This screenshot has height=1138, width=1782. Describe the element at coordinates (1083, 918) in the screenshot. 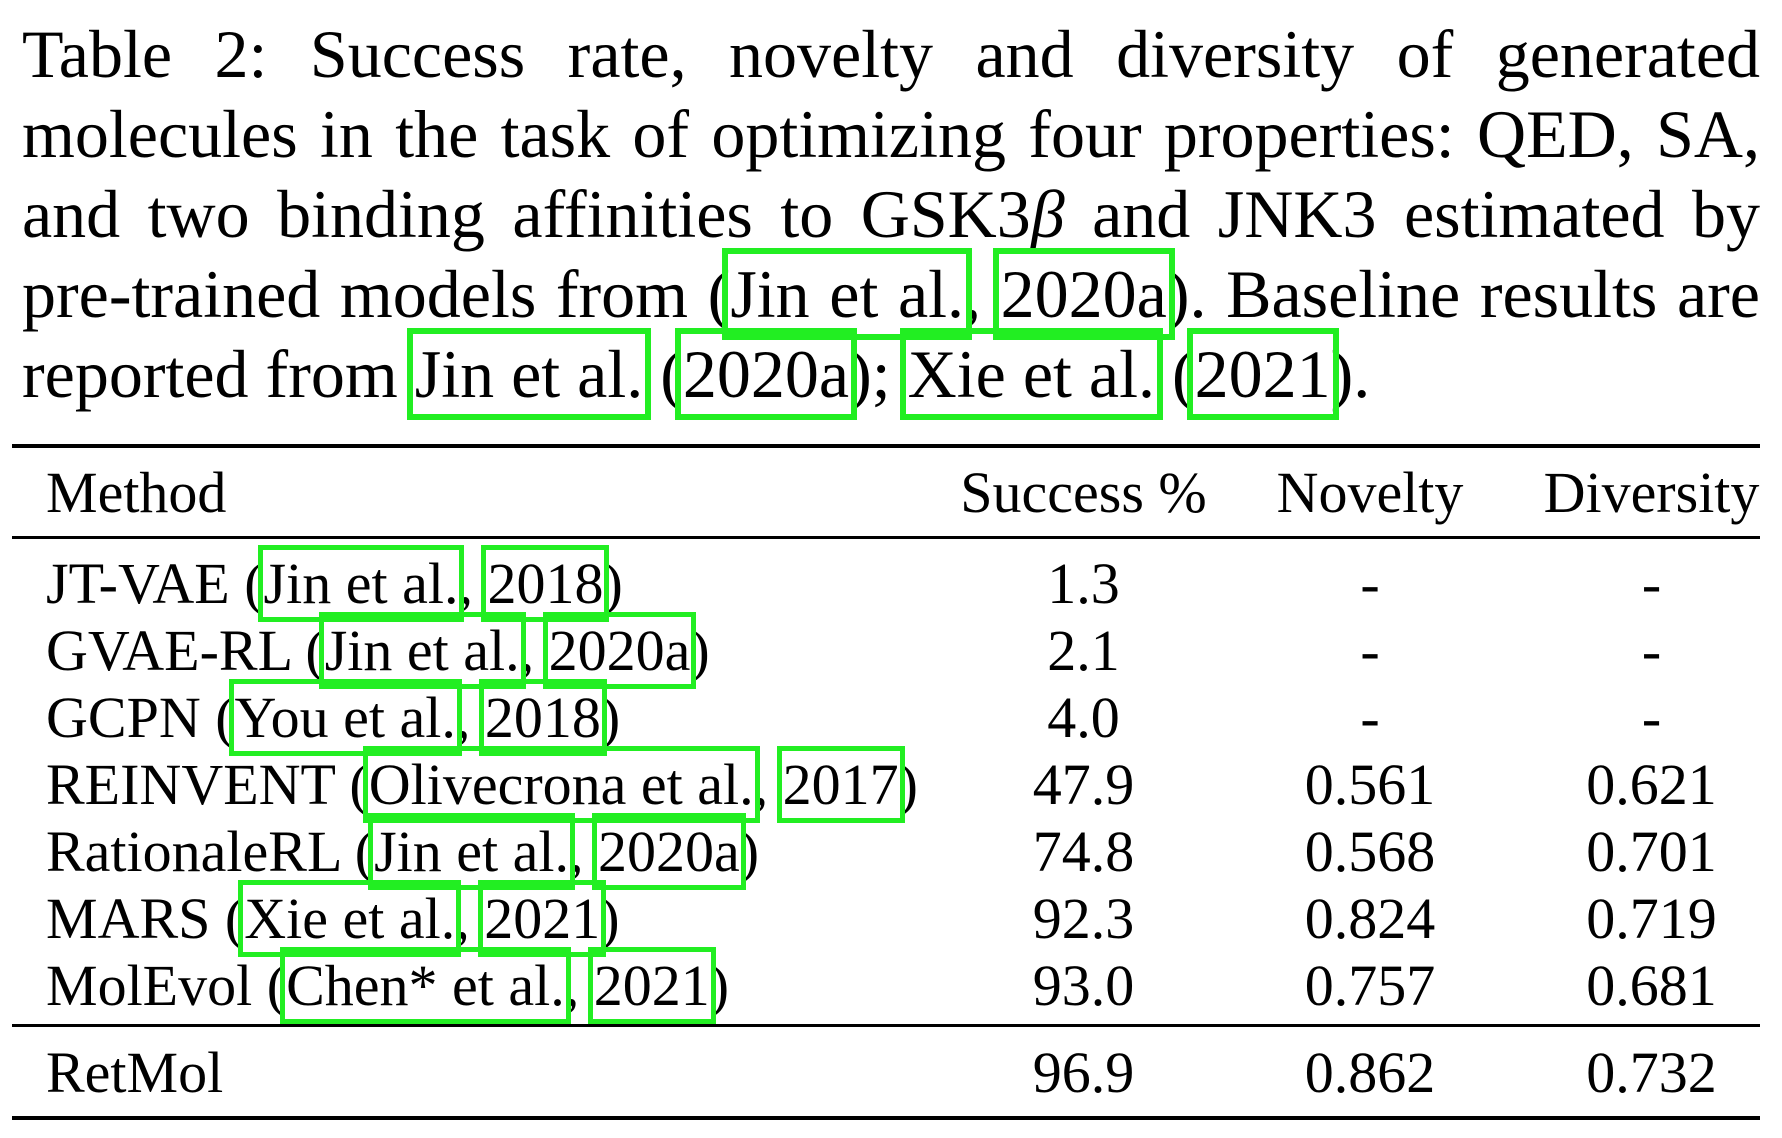

I see `success-cell: 92.3` at that location.